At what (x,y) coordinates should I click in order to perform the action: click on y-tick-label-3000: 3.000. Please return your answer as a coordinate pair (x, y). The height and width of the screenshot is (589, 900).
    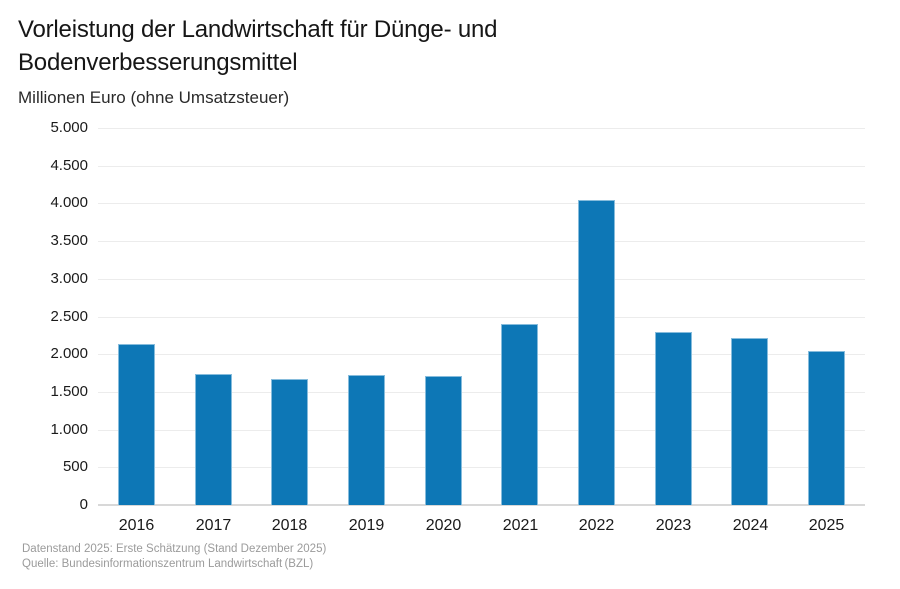
    Looking at the image, I should click on (69, 278).